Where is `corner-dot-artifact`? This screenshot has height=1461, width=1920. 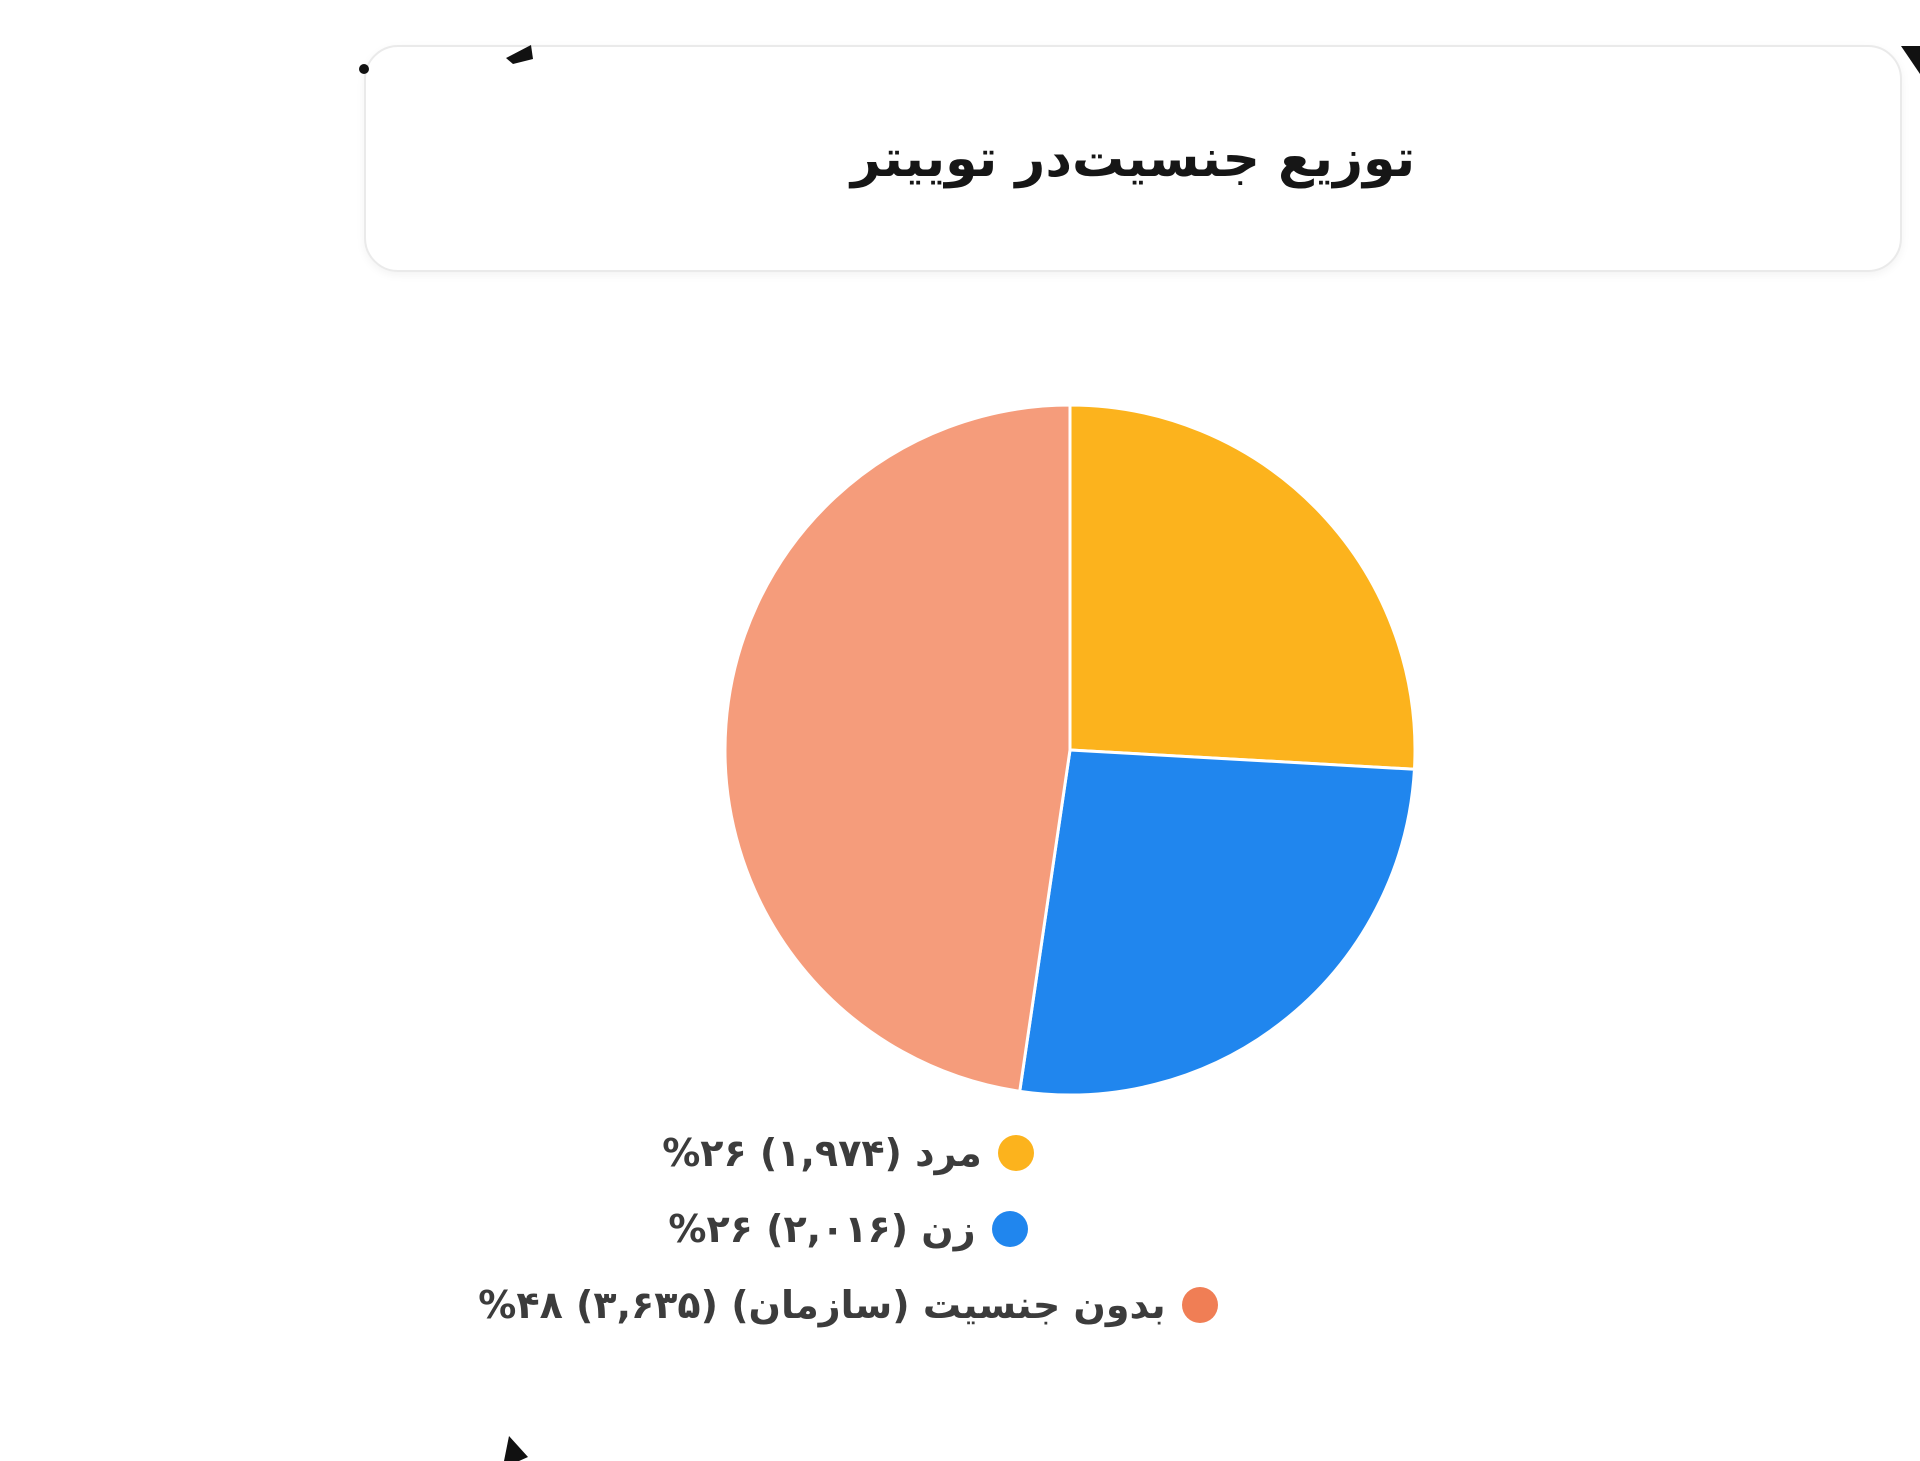 corner-dot-artifact is located at coordinates (364, 69).